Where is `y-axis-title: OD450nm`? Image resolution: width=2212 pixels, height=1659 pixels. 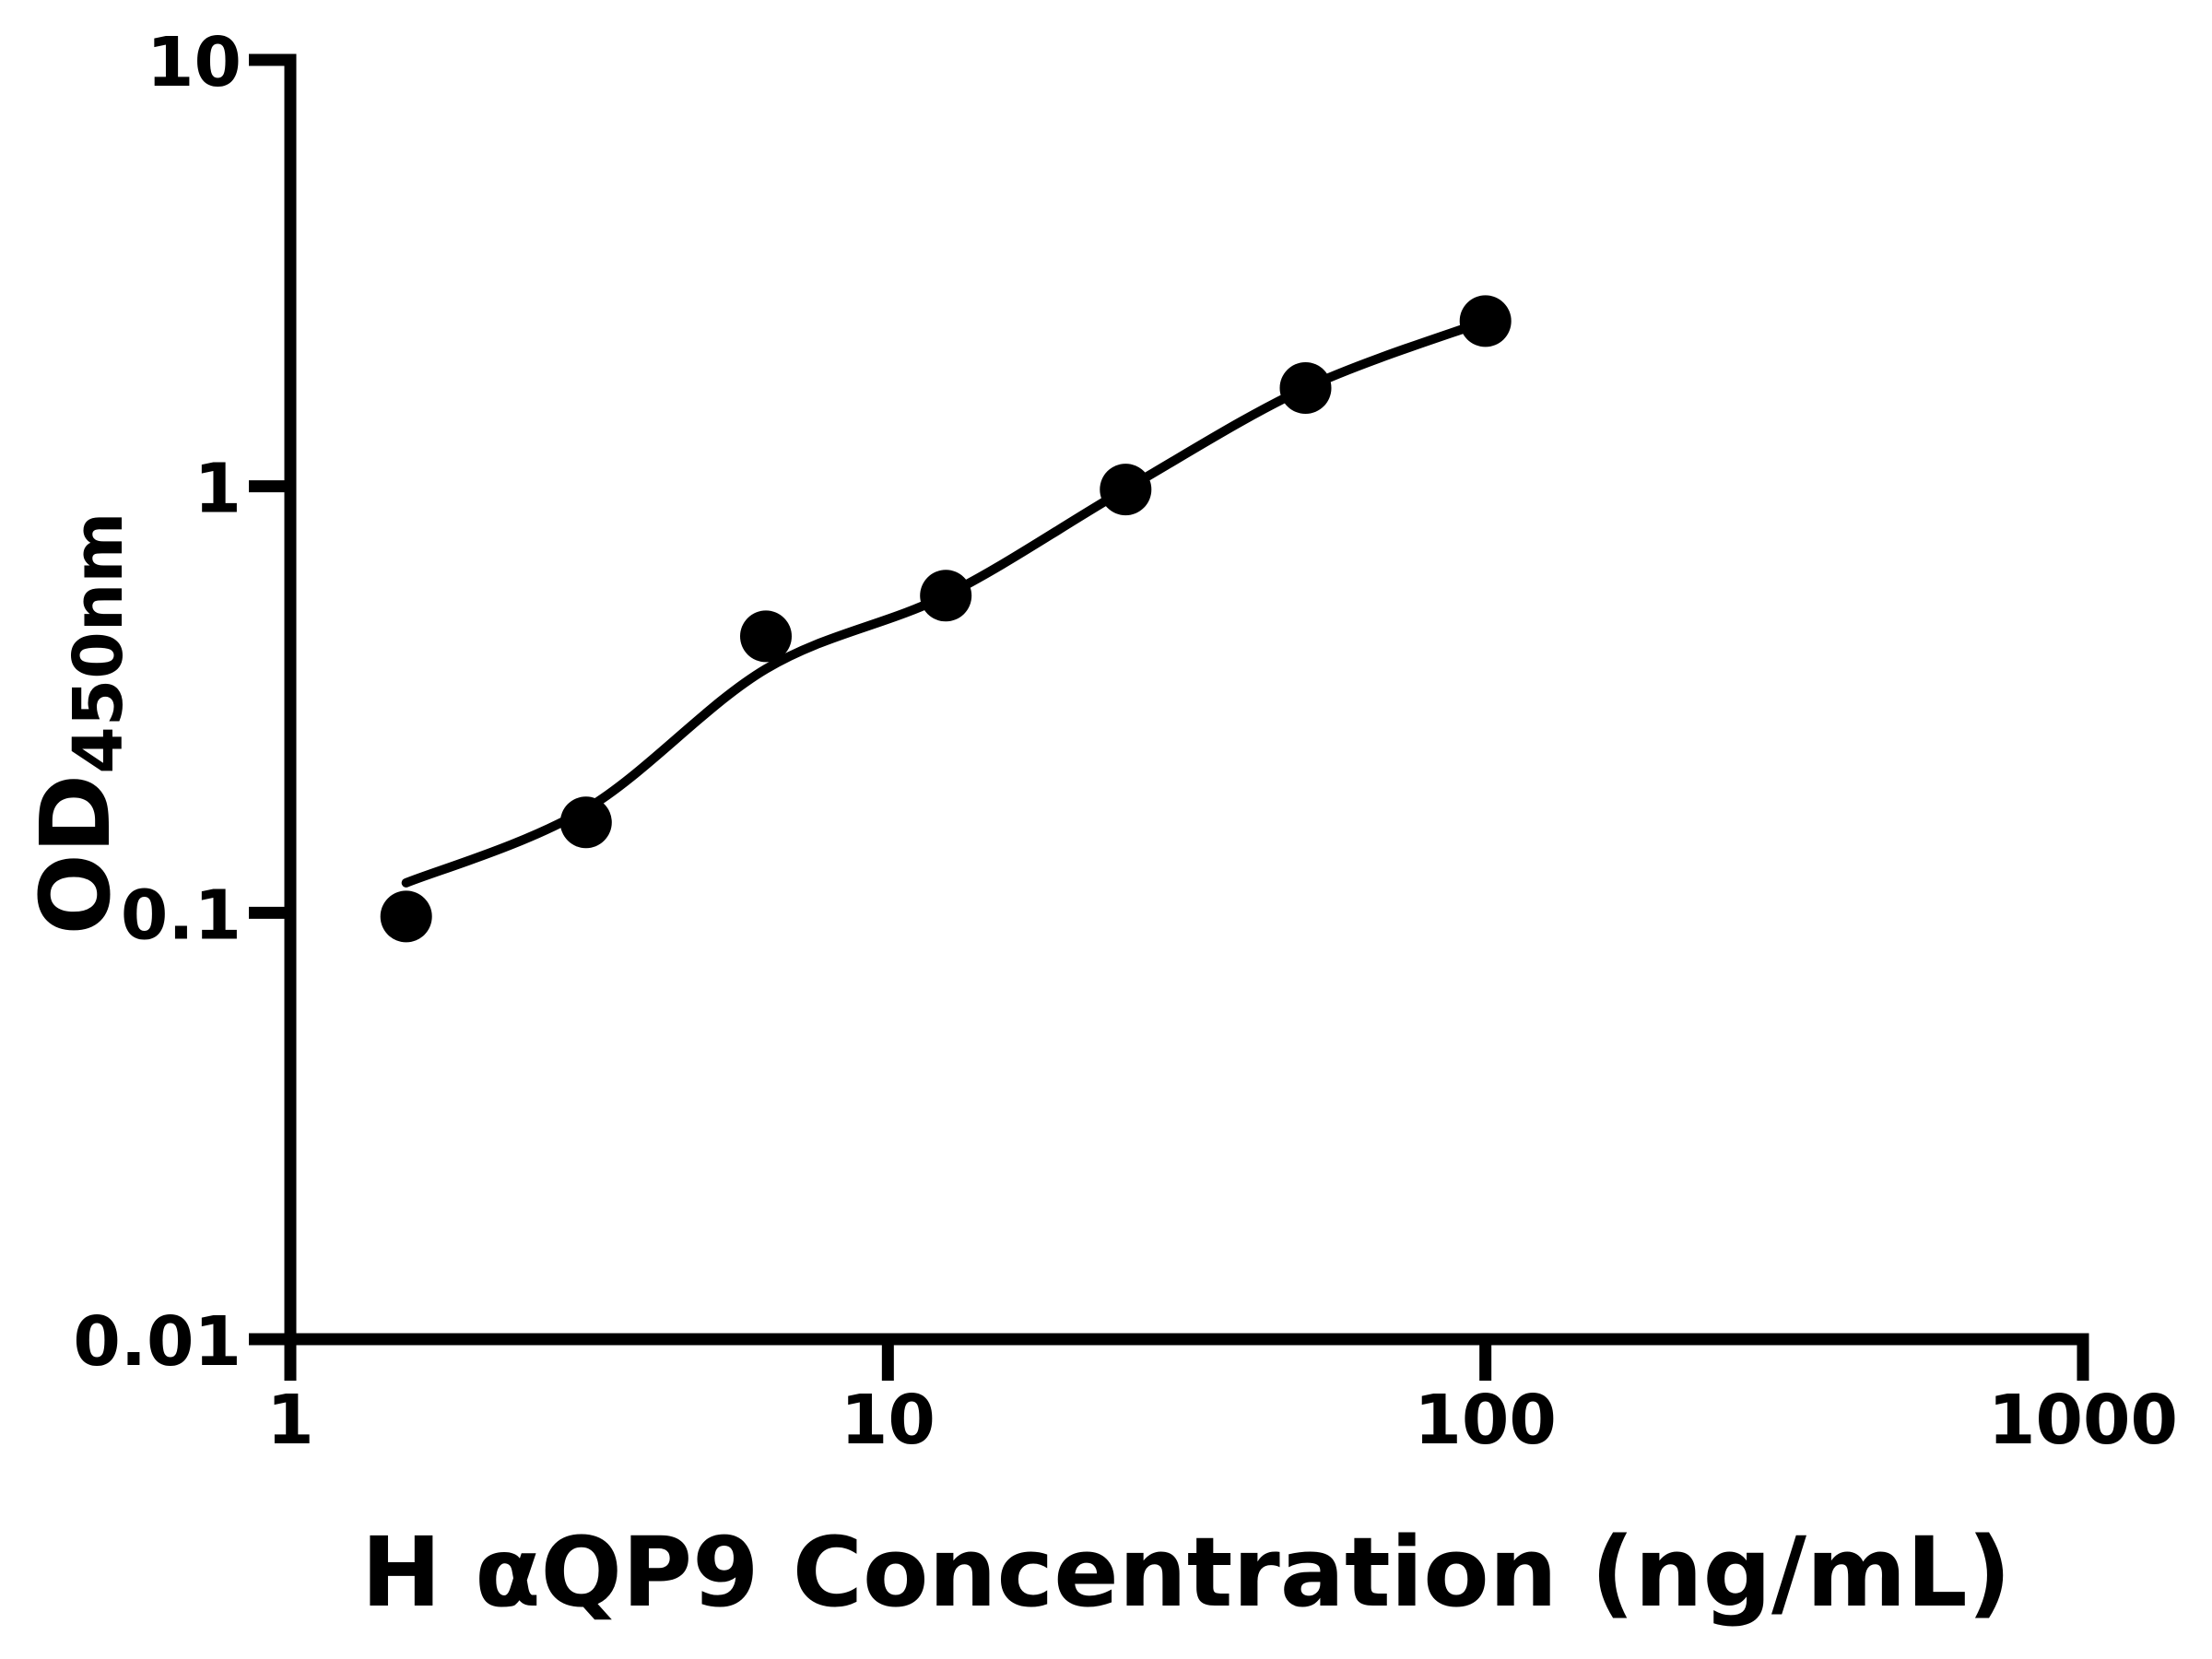 y-axis-title: OD450nm is located at coordinates (78, 723).